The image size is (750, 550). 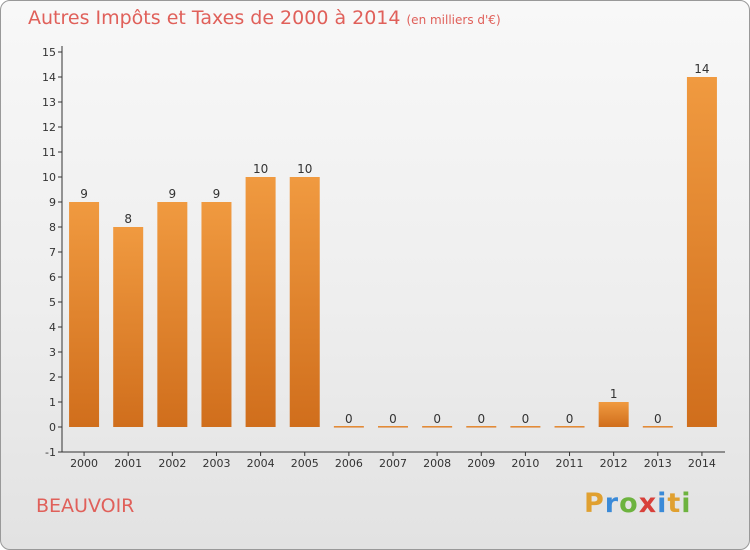 I want to click on y-tick-label: 2, so click(x=52, y=377).